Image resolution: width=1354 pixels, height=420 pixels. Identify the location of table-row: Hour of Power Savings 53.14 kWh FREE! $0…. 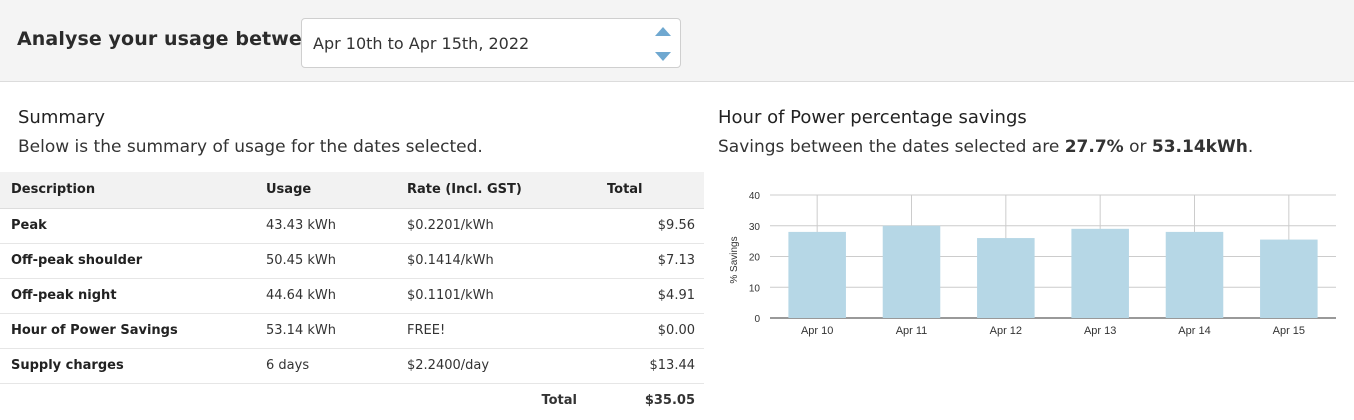
(352, 331).